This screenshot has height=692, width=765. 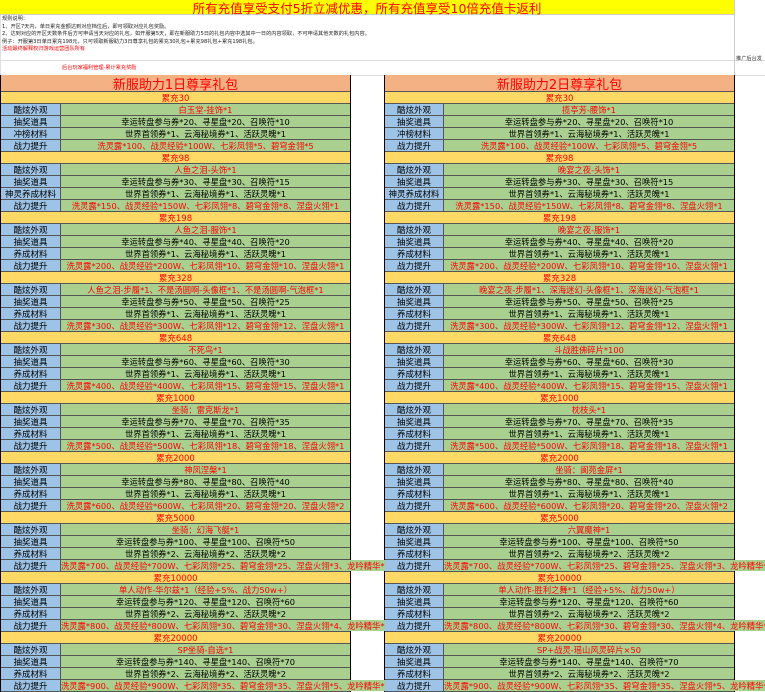 What do you see at coordinates (367, 8) in the screenshot?
I see `promo-banner: 所有充值享受支付5折立减优惠，所有充值享受10倍充值卡返利` at bounding box center [367, 8].